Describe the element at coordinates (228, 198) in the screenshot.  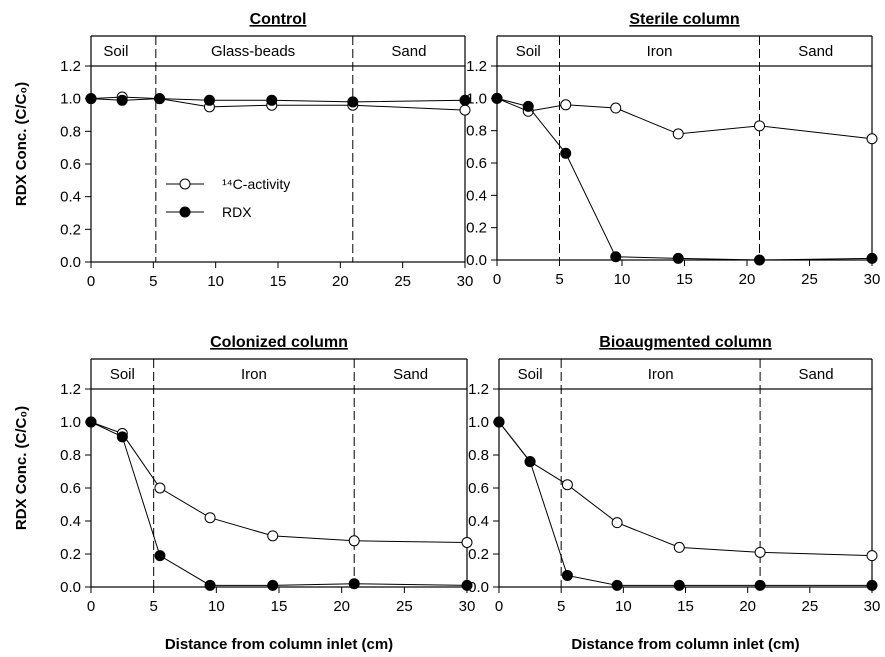
I see `legend: ¹⁴C-activity RDX` at that location.